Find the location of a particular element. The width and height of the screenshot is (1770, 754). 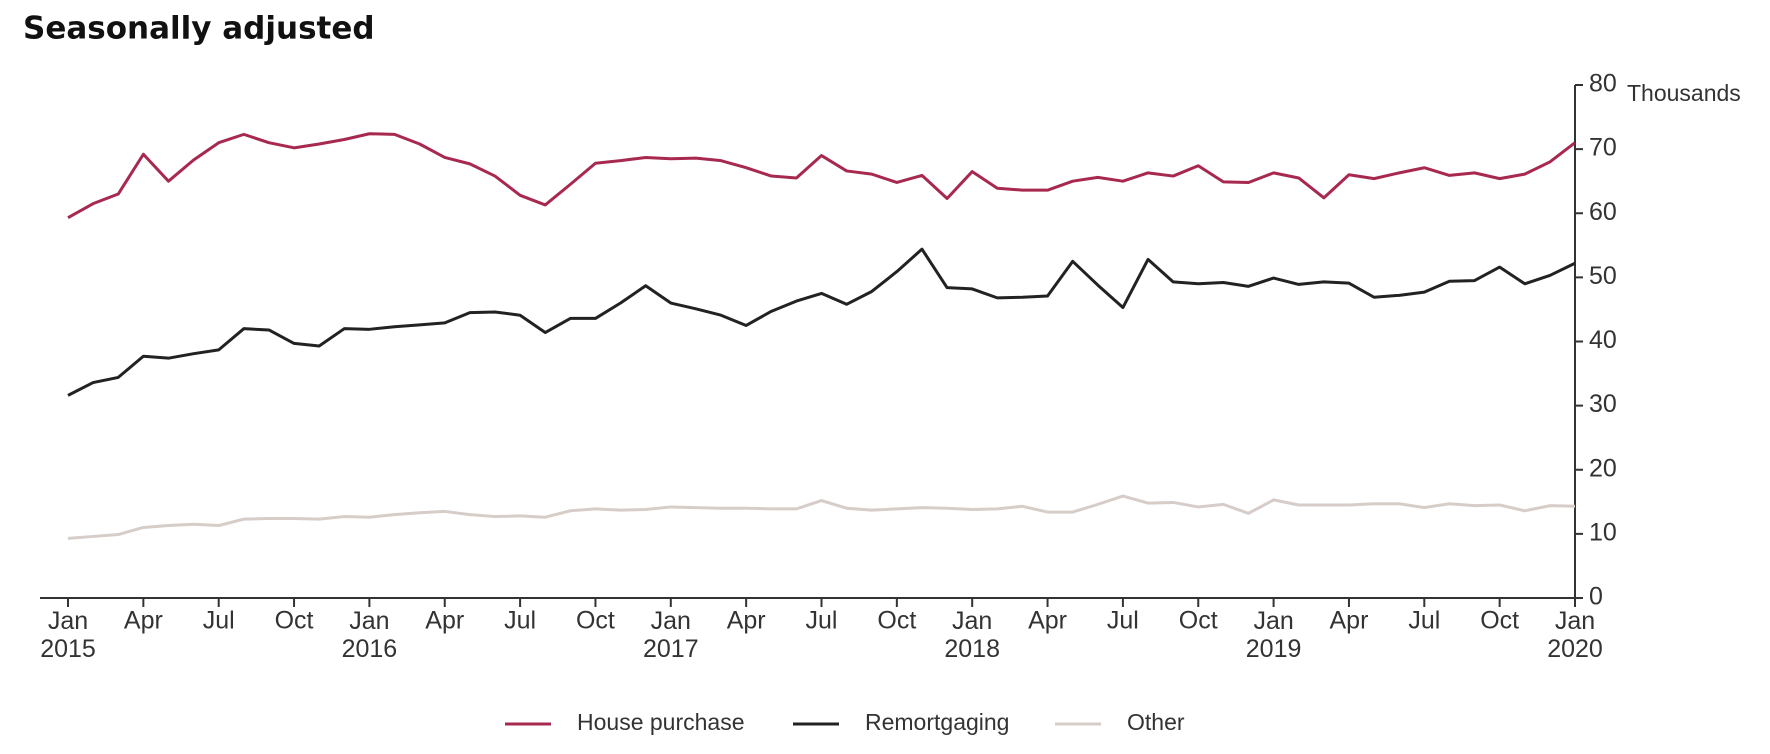

x-tick-label: Jan 2019 is located at coordinates (1274, 635).